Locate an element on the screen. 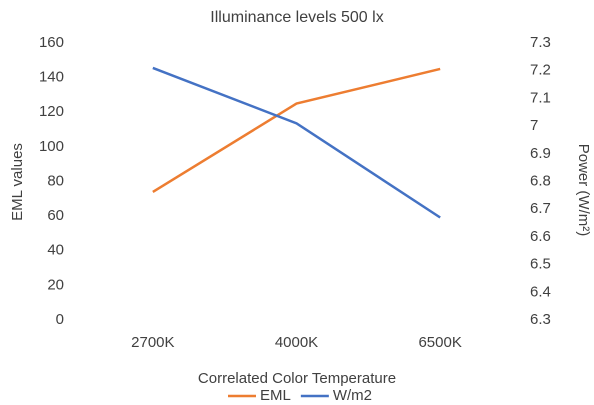 This screenshot has width=594, height=405. y-tick-label: 120 is located at coordinates (51, 111).